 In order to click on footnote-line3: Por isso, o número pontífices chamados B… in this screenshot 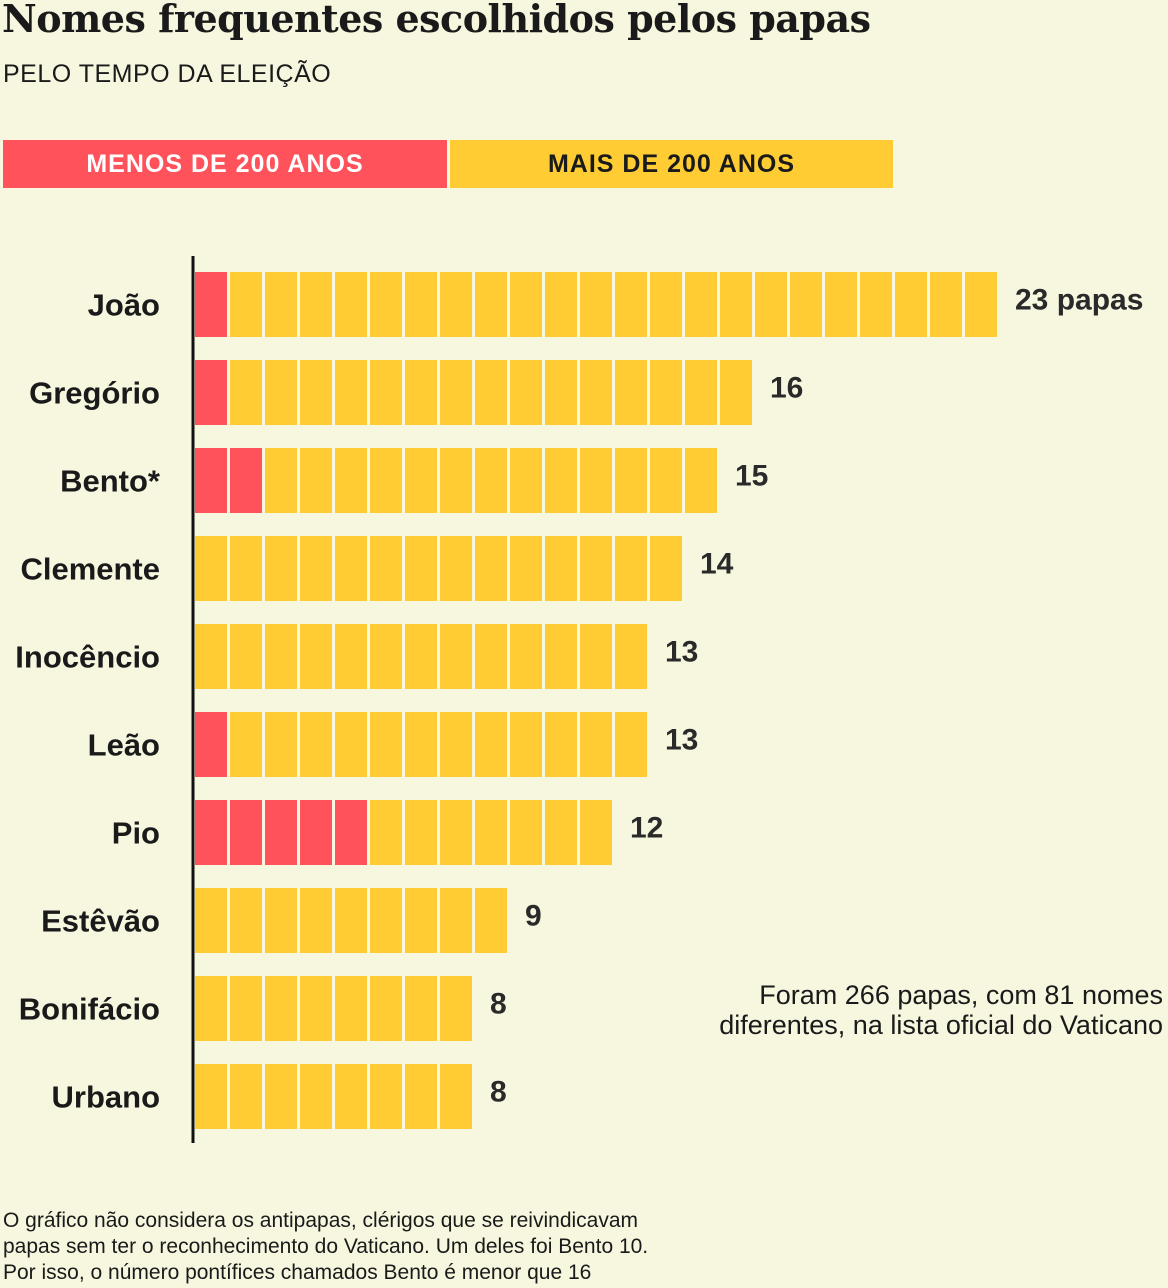, I will do `click(297, 1272)`.